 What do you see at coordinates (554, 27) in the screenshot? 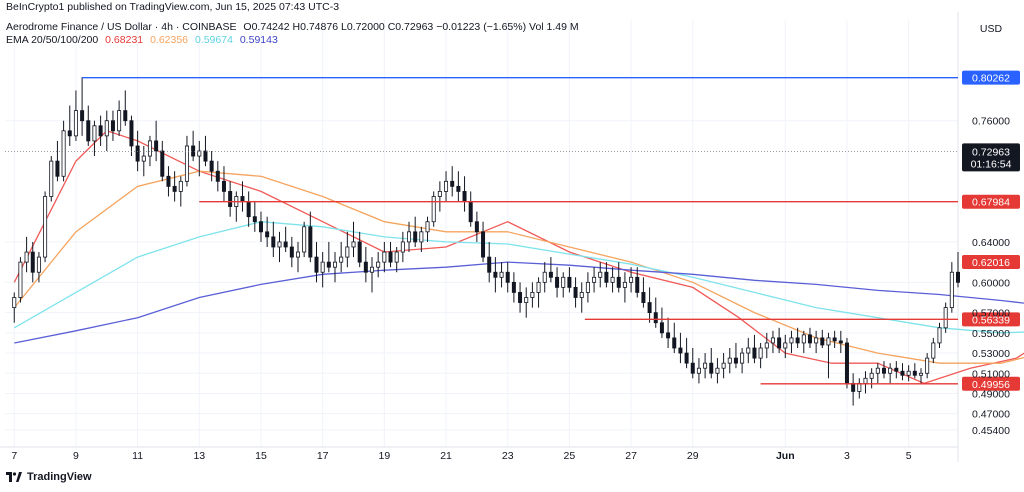
I see `volume-value: Vol 1.49 M` at bounding box center [554, 27].